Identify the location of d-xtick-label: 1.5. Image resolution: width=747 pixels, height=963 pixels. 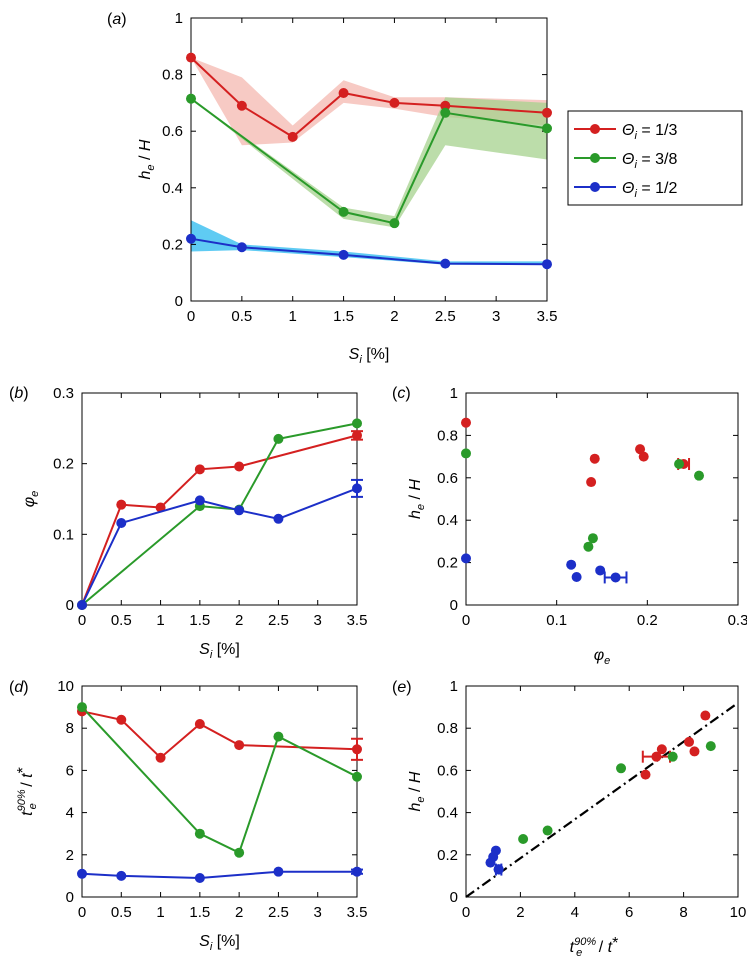
(199, 912).